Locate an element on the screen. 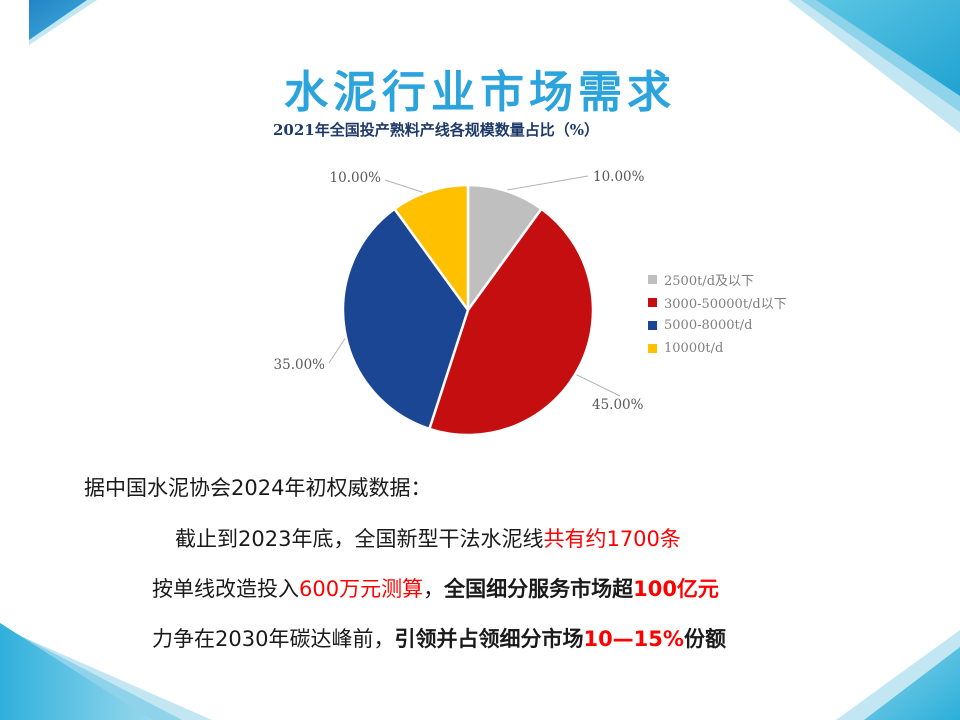 The image size is (960, 720). body-text-segment: 截止到2023年底，全国新型干法水泥线 is located at coordinates (359, 539).